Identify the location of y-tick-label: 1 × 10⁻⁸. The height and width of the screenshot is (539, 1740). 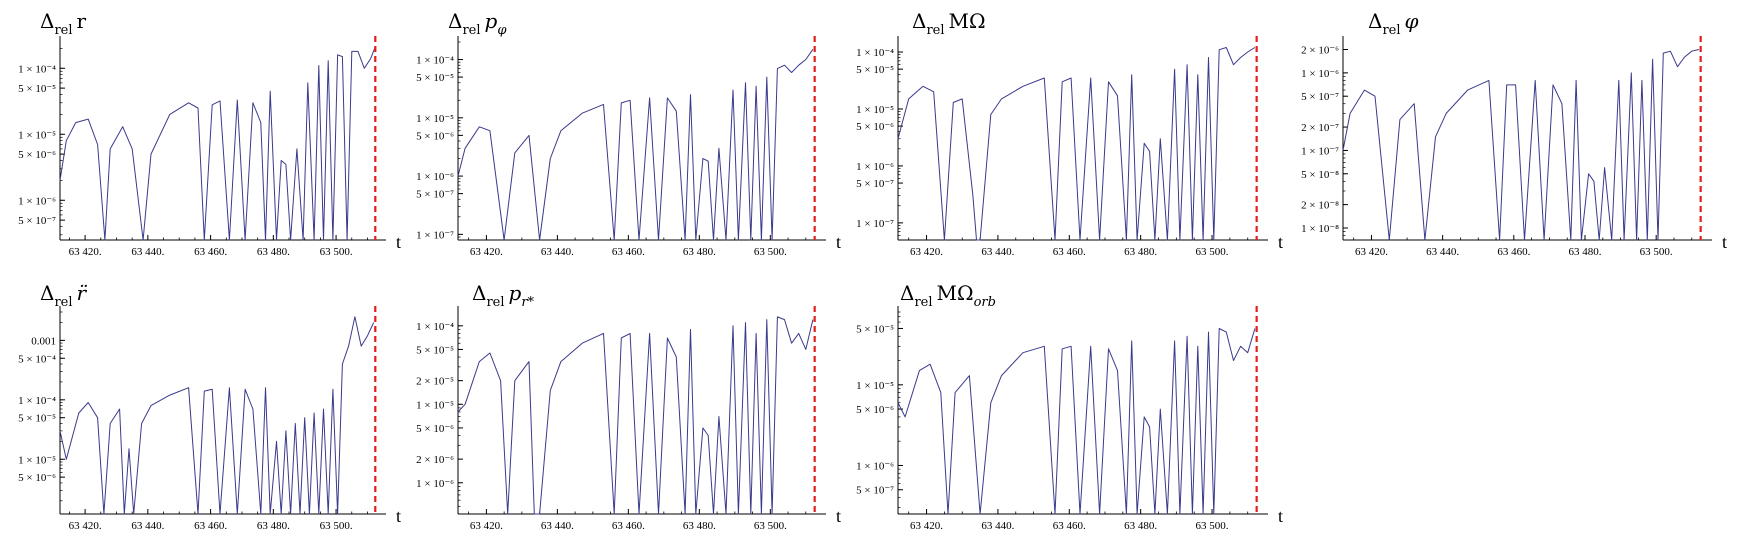
(1320, 229).